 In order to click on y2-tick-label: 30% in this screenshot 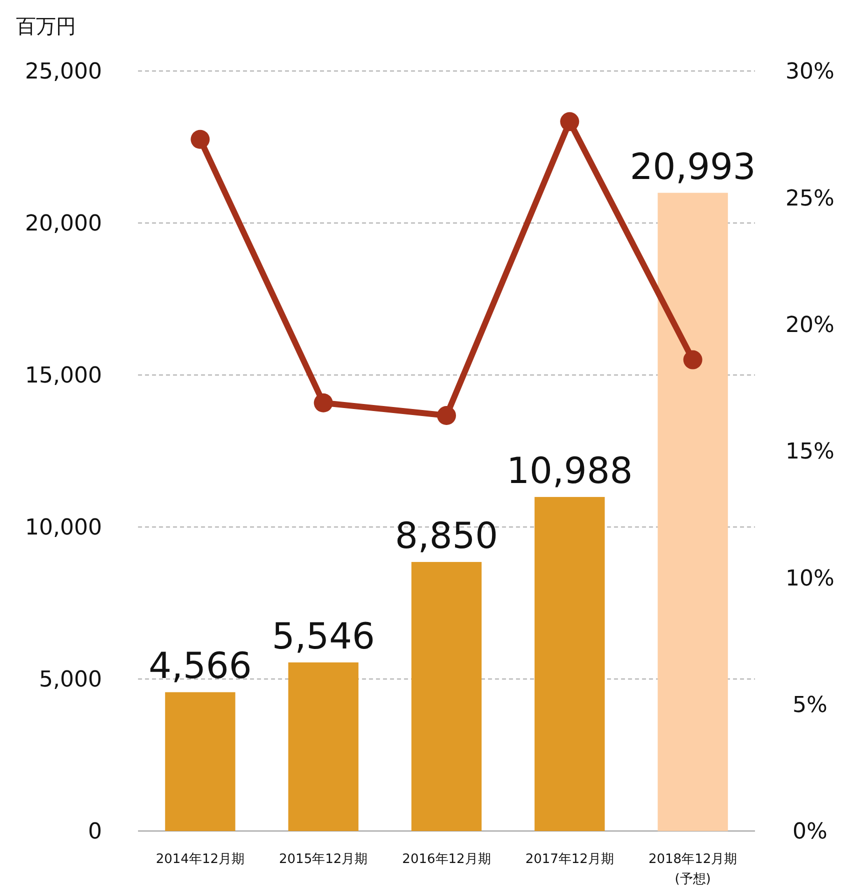, I will do `click(810, 72)`.